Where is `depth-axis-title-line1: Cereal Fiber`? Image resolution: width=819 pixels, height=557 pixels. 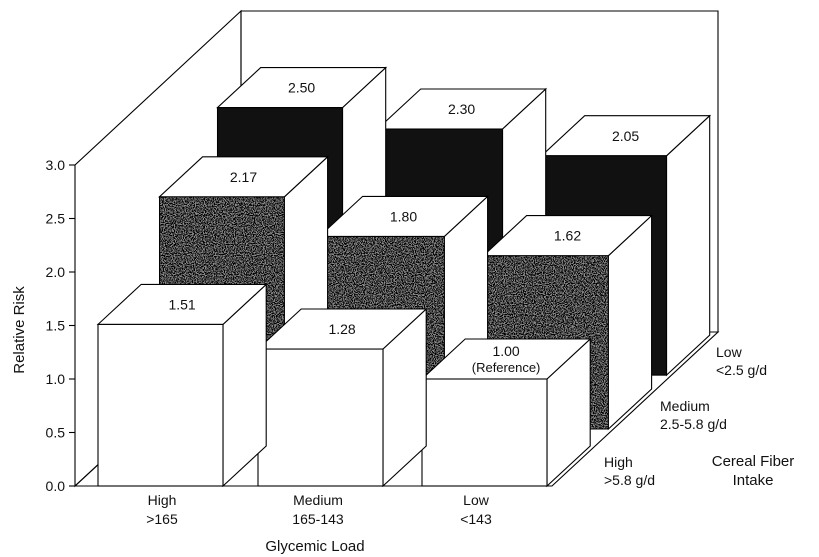 depth-axis-title-line1: Cereal Fiber is located at coordinates (753, 461).